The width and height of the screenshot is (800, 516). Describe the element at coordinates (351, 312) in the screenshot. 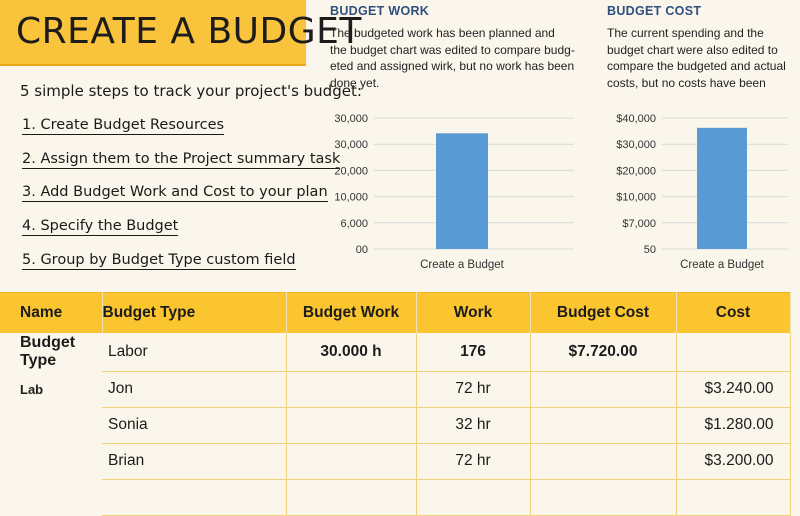

I see `column-header-budget-work: Budget Work` at that location.